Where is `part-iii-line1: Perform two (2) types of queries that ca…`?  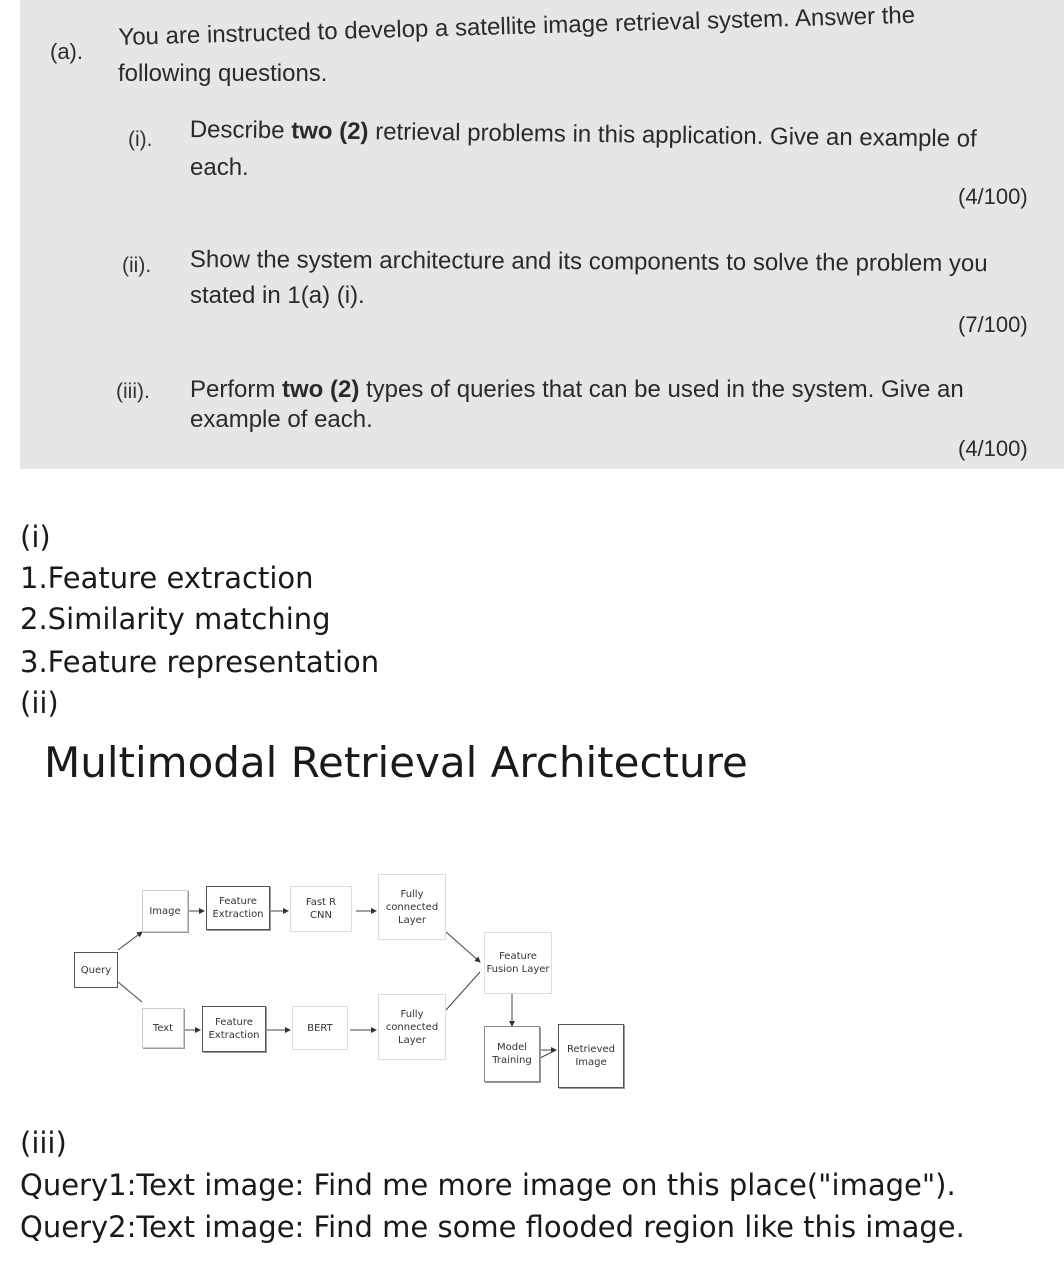 part-iii-line1: Perform two (2) types of queries that ca… is located at coordinates (577, 389).